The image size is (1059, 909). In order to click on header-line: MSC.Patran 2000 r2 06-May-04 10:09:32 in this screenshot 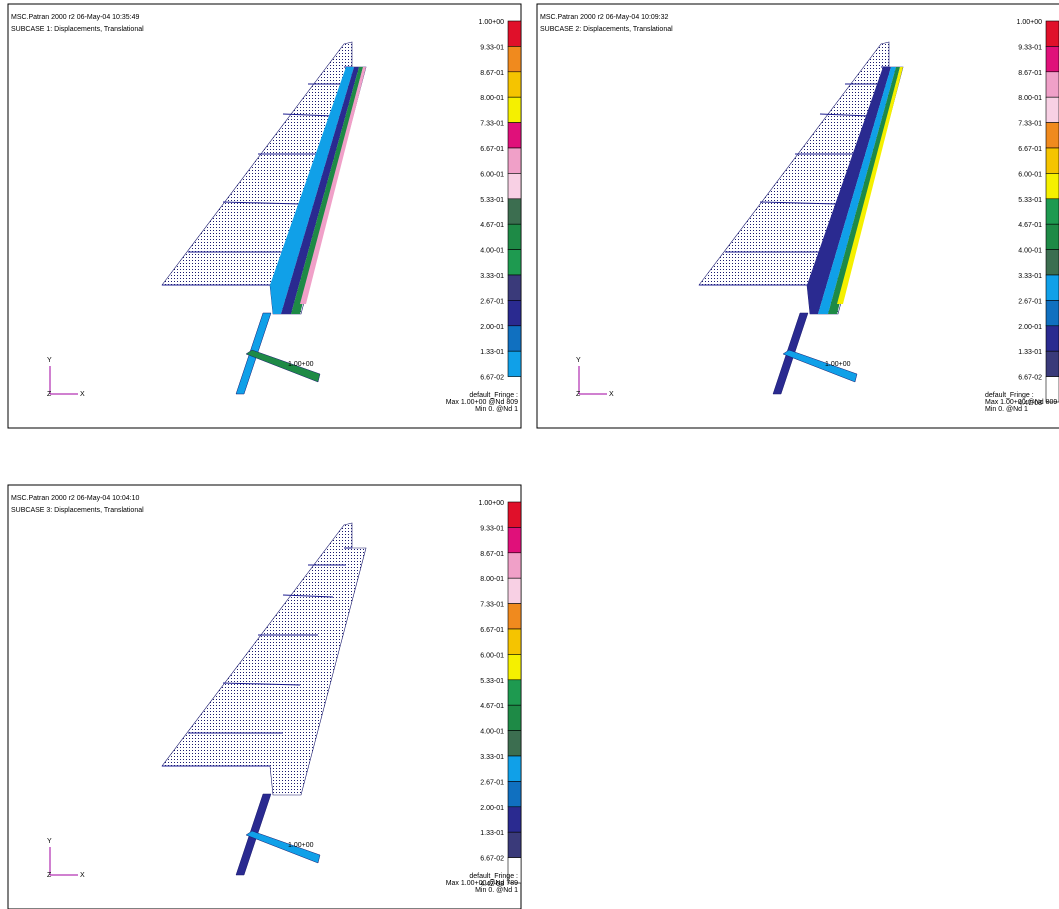, I will do `click(604, 17)`.